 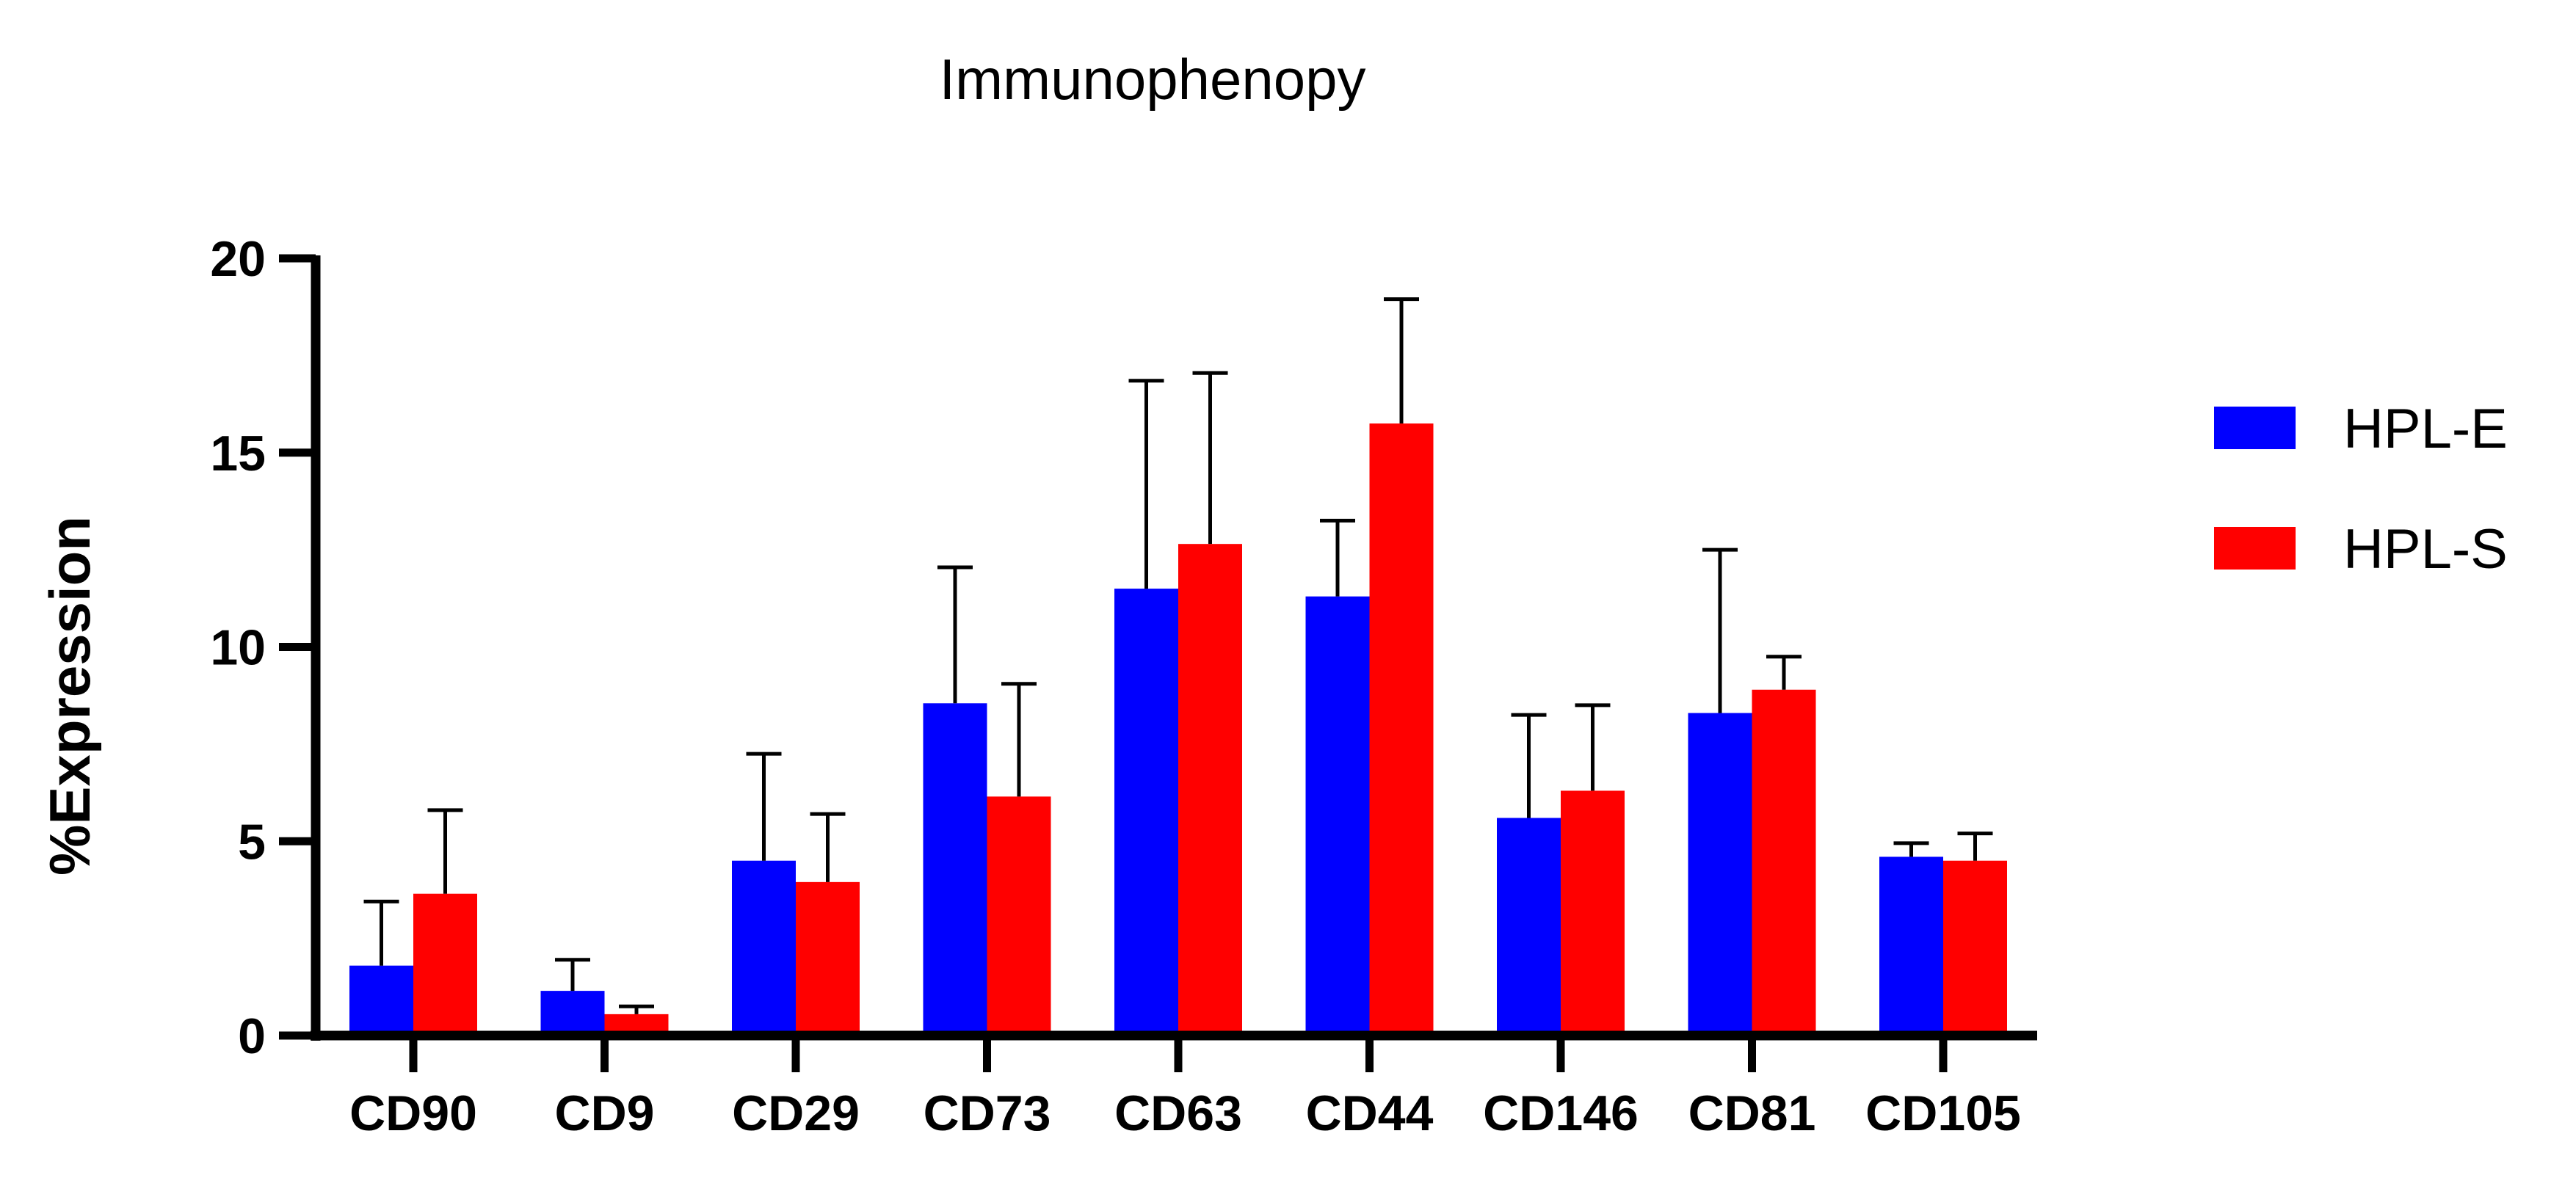 I want to click on legend: HPL-E HPL-S, so click(x=2361, y=489).